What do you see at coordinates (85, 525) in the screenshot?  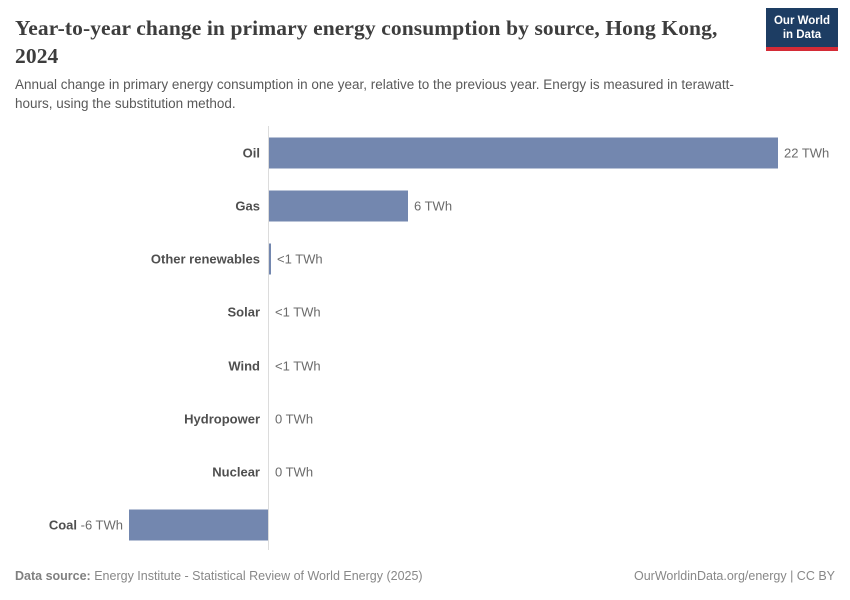 I see `category-and-value-label: Coal -6 TWh` at bounding box center [85, 525].